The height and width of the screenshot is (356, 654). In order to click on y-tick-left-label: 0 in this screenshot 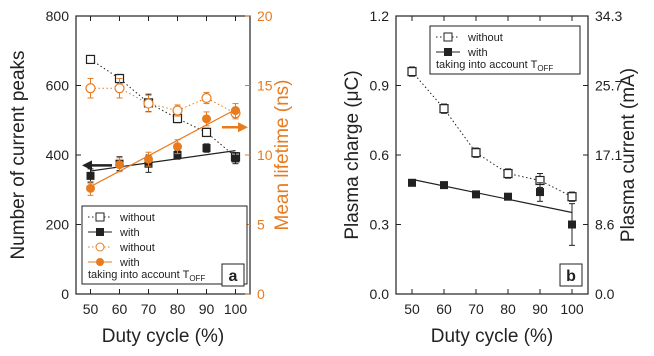, I will do `click(65, 294)`.